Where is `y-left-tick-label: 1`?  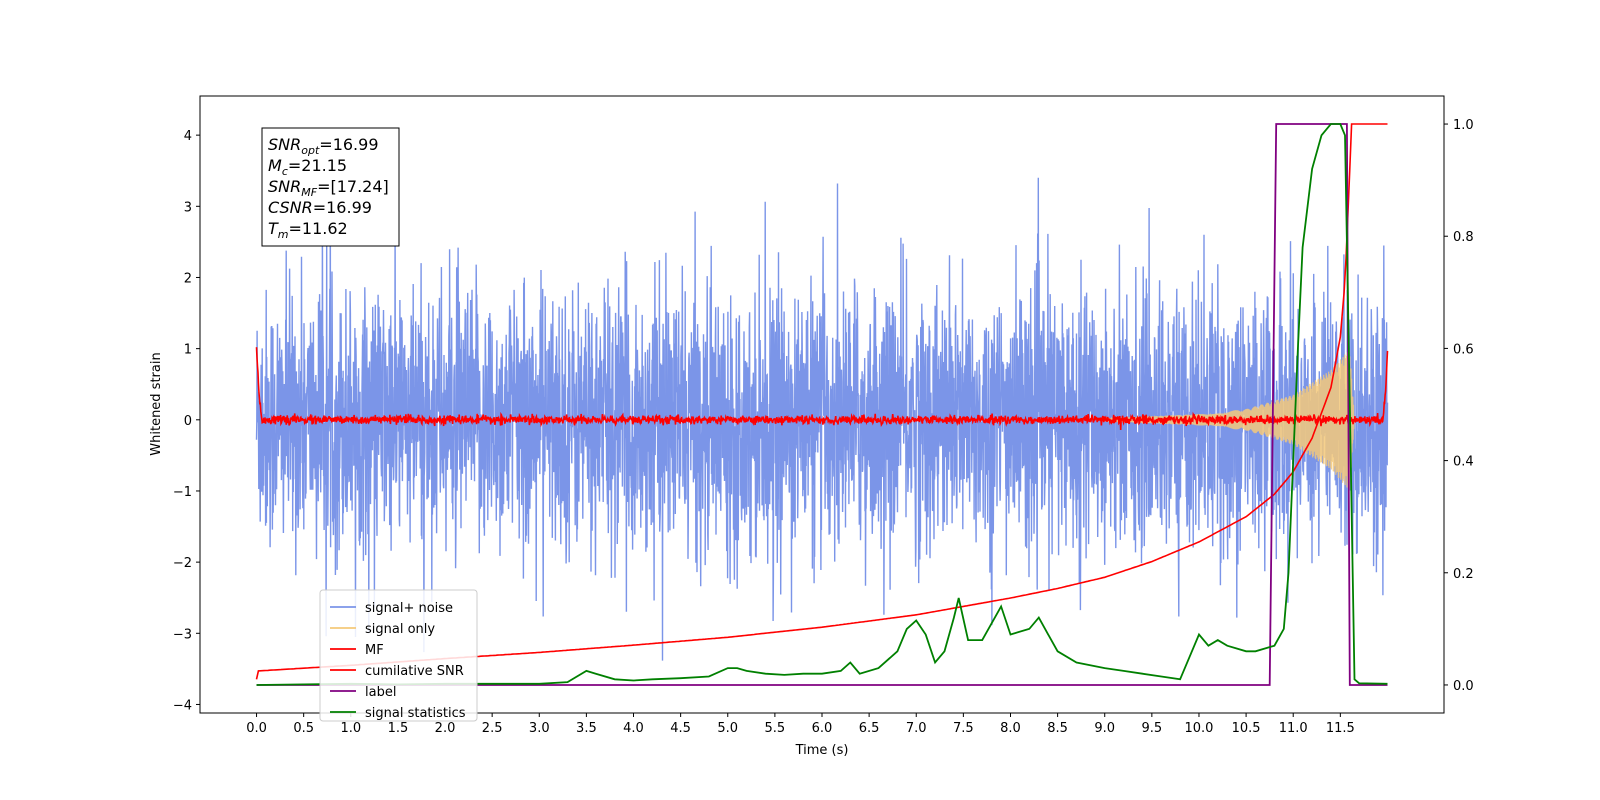 y-left-tick-label: 1 is located at coordinates (188, 350).